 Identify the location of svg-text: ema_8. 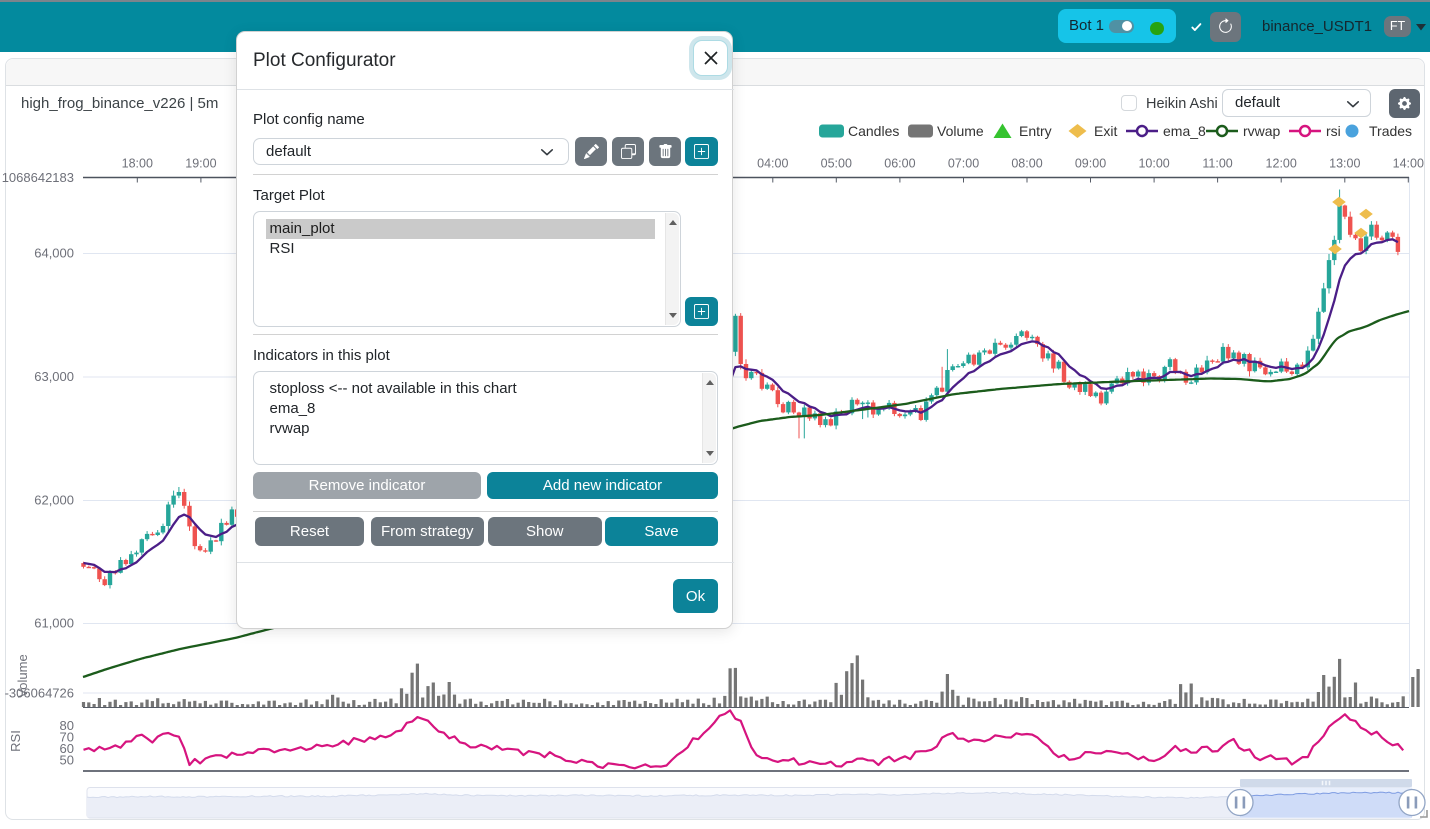
(1184, 131).